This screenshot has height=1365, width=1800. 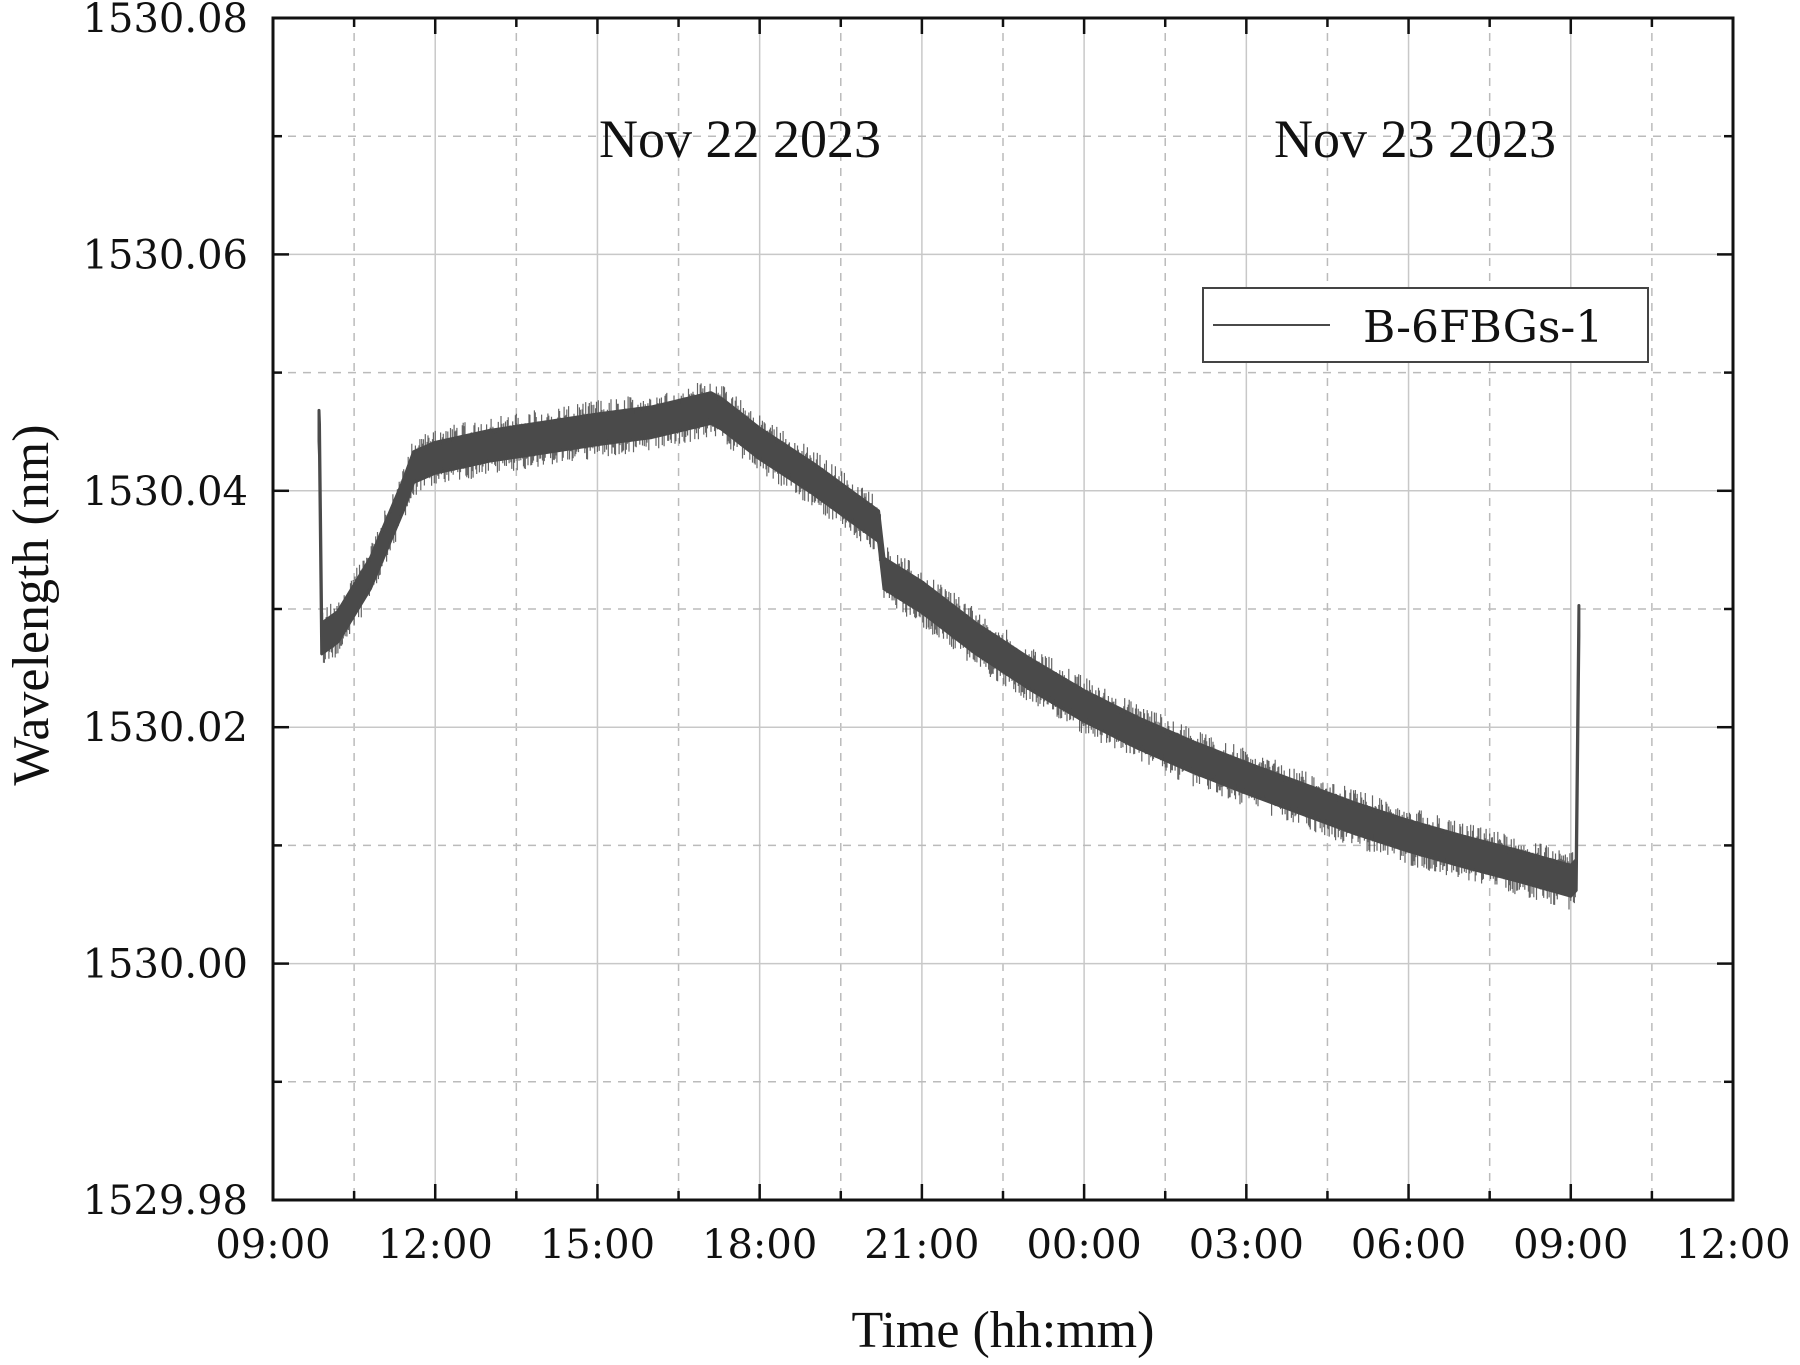 I want to click on y-tick-label: 1529.98, so click(x=165, y=1201).